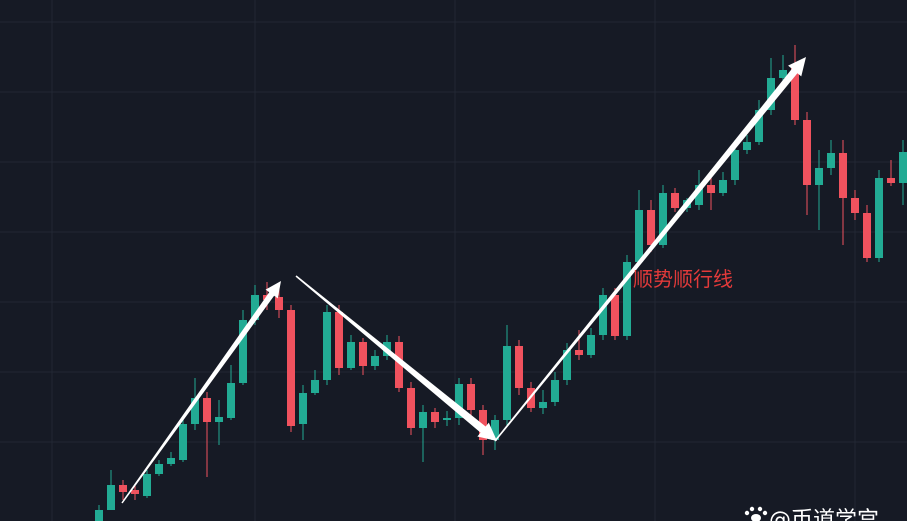 This screenshot has height=521, width=907. I want to click on watermark: @币道学宫, so click(811, 513).